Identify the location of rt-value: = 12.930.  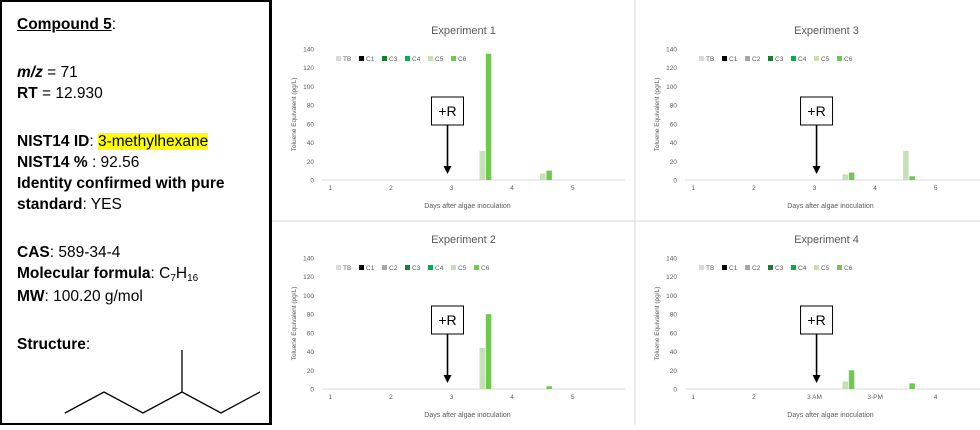
(70, 93).